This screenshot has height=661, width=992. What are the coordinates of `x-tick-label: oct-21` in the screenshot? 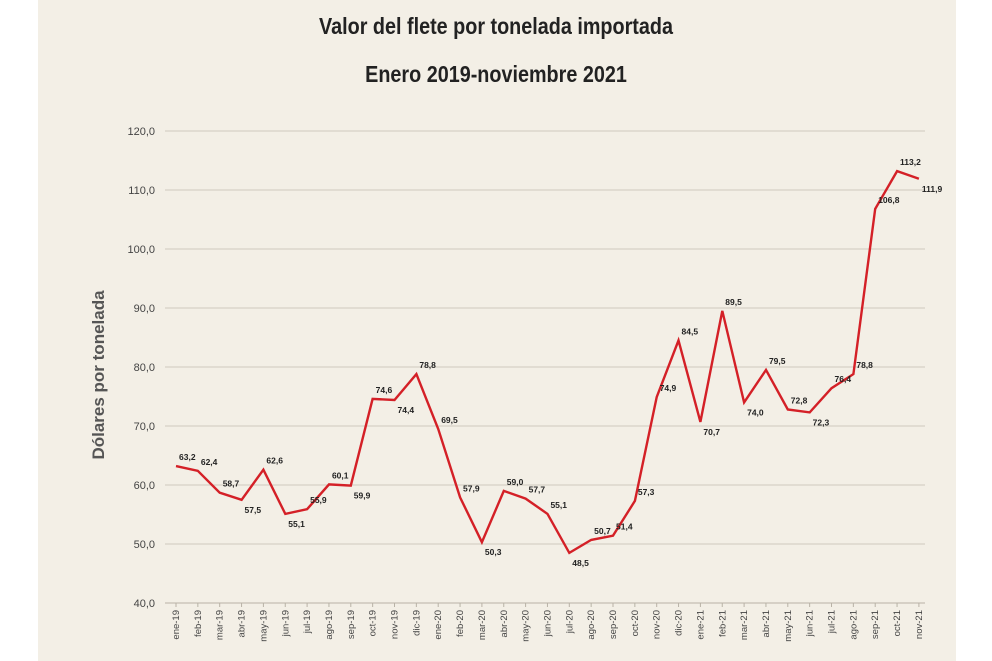 It's located at (897, 623).